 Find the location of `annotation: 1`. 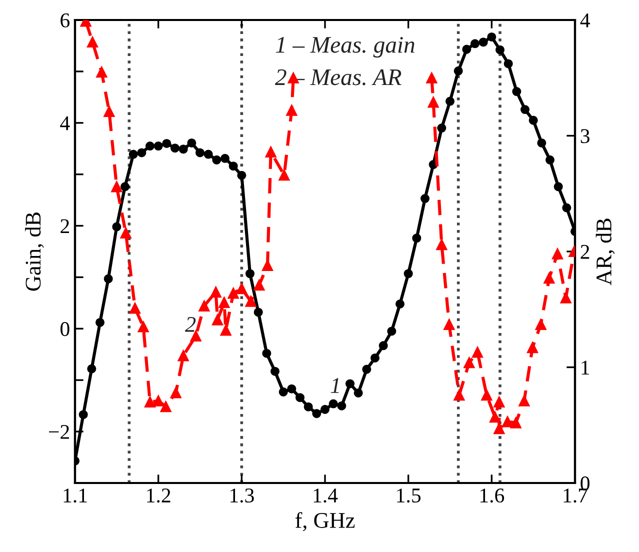

annotation: 1 is located at coordinates (334, 385).